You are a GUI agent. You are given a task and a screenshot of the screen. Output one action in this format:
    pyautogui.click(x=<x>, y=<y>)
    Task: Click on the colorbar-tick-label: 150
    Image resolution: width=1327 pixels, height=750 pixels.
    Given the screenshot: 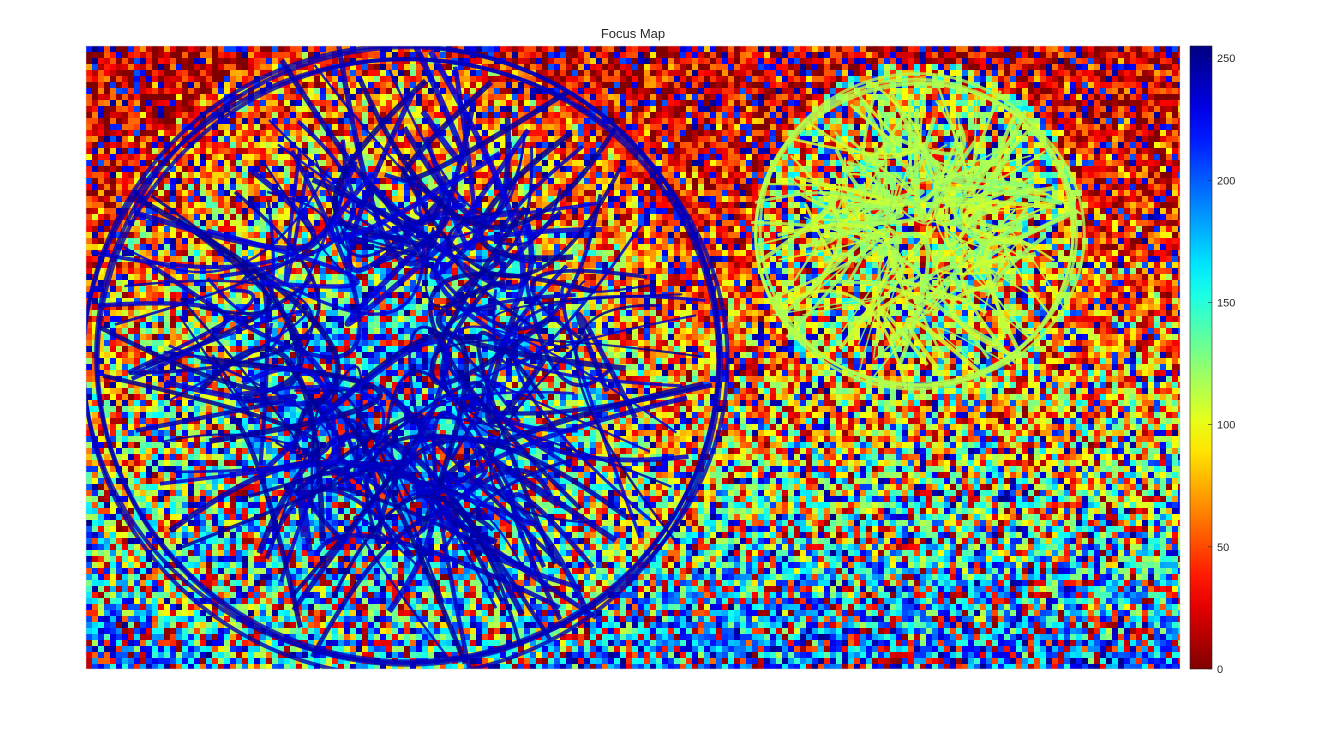 What is the action you would take?
    pyautogui.click(x=1226, y=304)
    